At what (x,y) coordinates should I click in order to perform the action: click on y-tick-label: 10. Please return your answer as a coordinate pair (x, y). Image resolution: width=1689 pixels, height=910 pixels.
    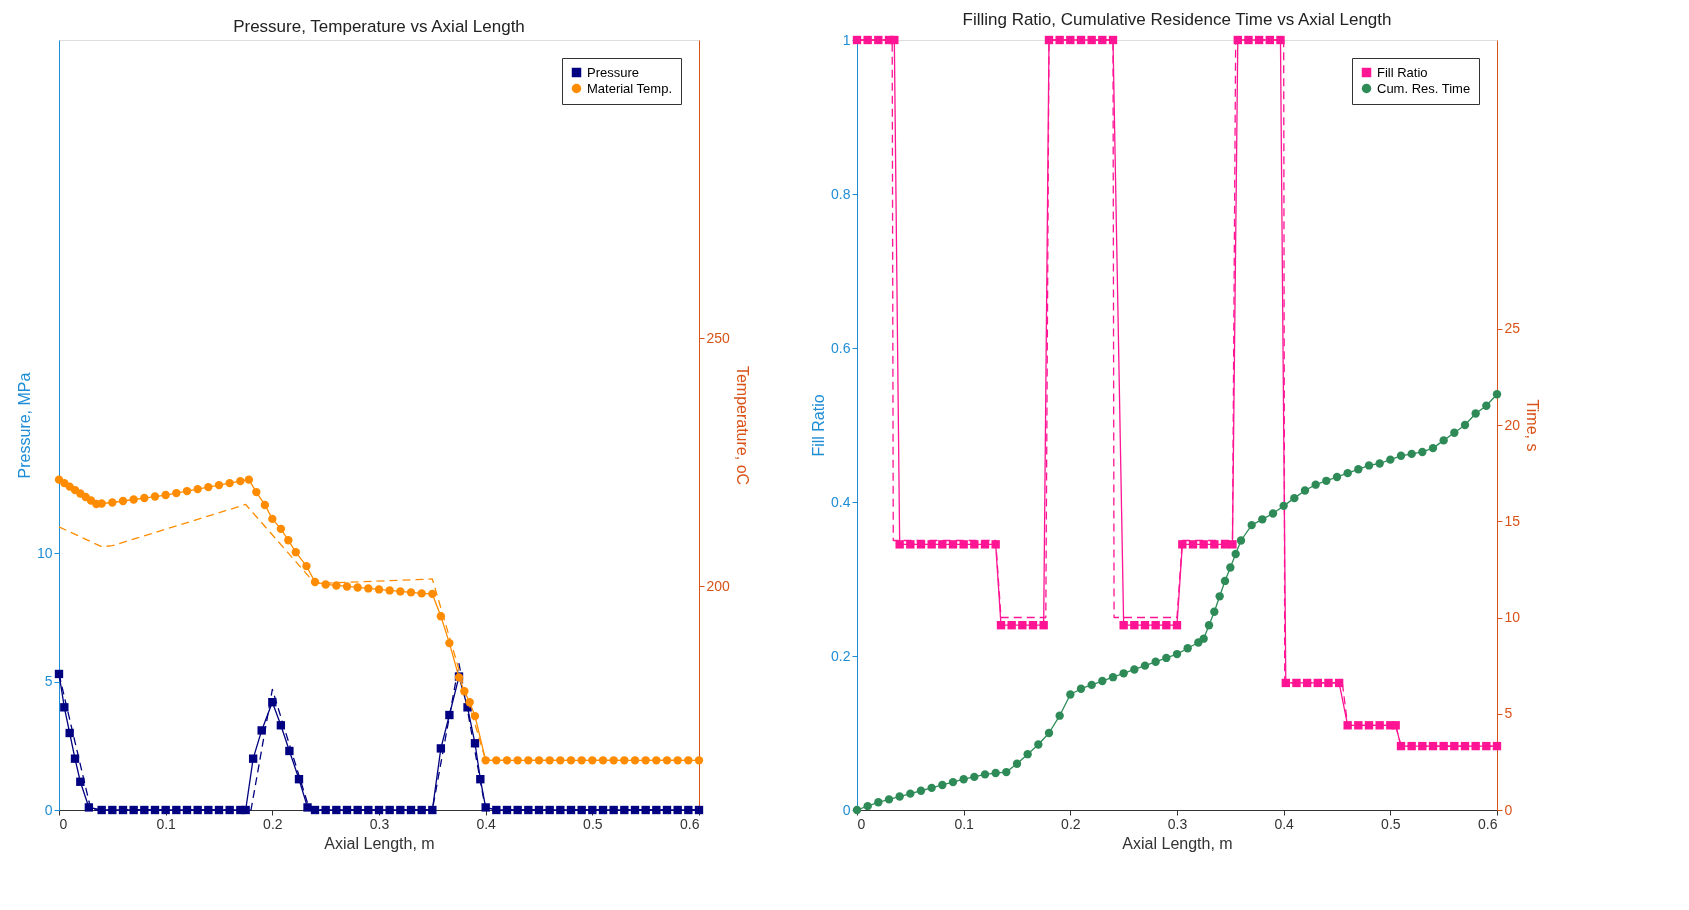
    Looking at the image, I should click on (44, 552).